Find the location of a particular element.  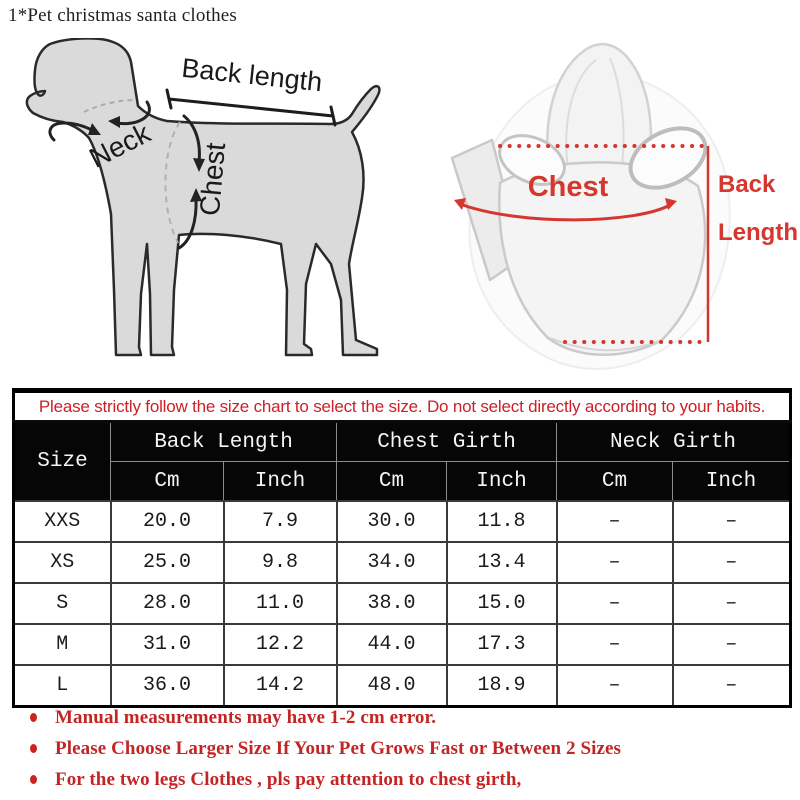

size-cell: M is located at coordinates (62, 644).